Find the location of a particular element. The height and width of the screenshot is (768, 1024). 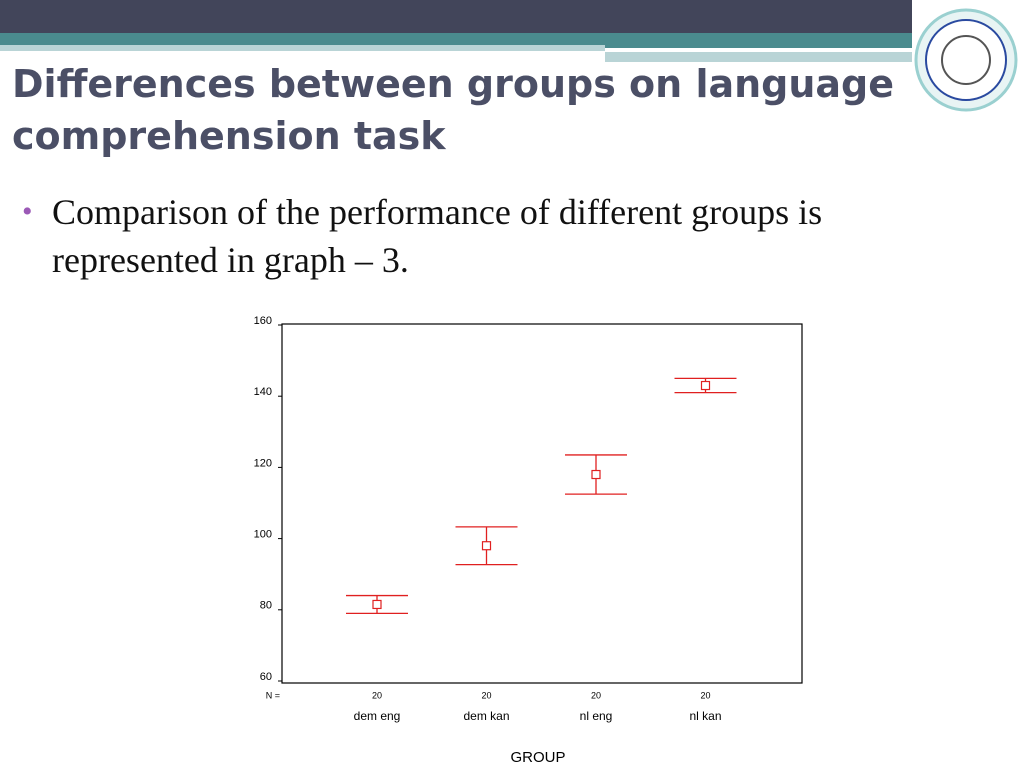

y-tick-label: 80 is located at coordinates (266, 606).